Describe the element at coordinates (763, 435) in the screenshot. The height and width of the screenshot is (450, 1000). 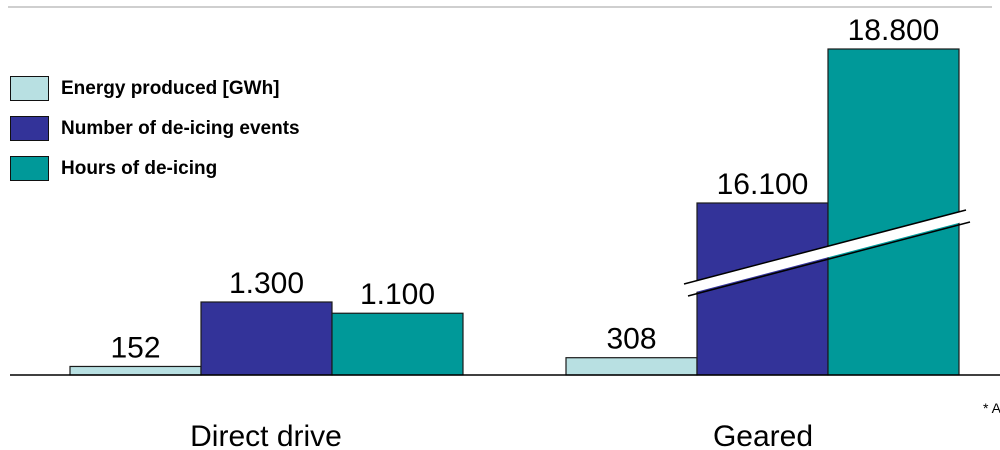
I see `category-label-geared: Geared` at that location.